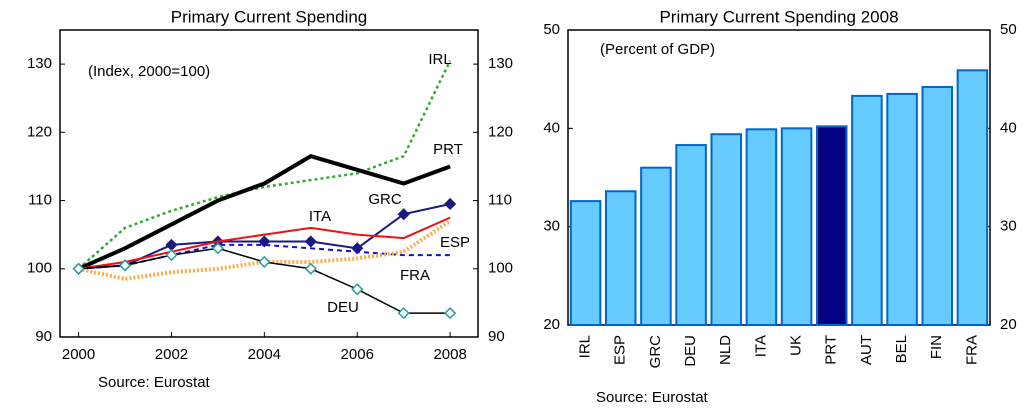 The height and width of the screenshot is (411, 1024). What do you see at coordinates (1008, 127) in the screenshot?
I see `y2-tick-label: 40` at bounding box center [1008, 127].